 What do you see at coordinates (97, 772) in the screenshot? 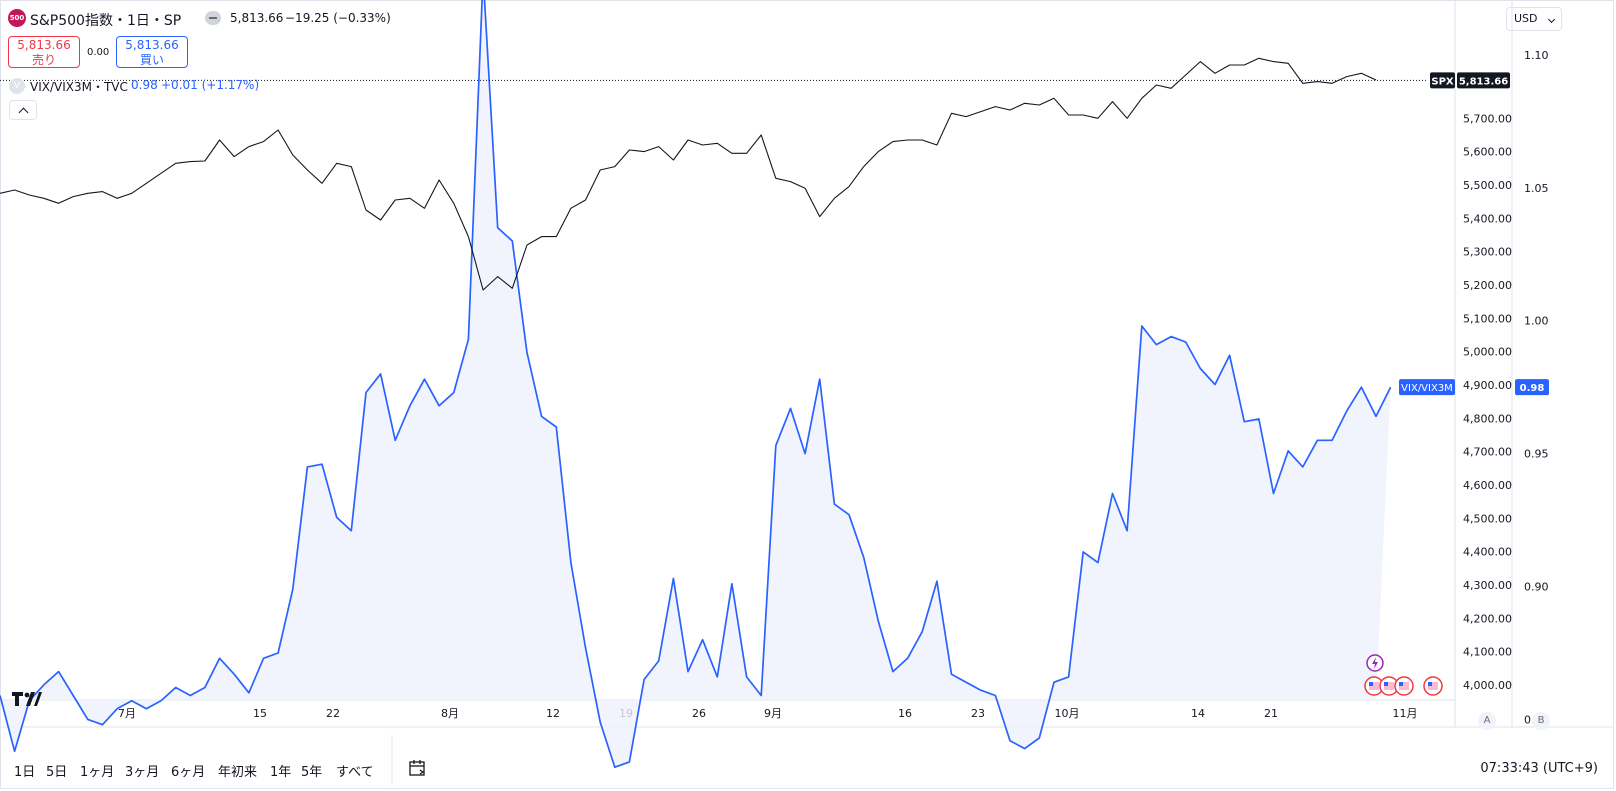
I see `range-1m-button: 1ヶ月` at bounding box center [97, 772].